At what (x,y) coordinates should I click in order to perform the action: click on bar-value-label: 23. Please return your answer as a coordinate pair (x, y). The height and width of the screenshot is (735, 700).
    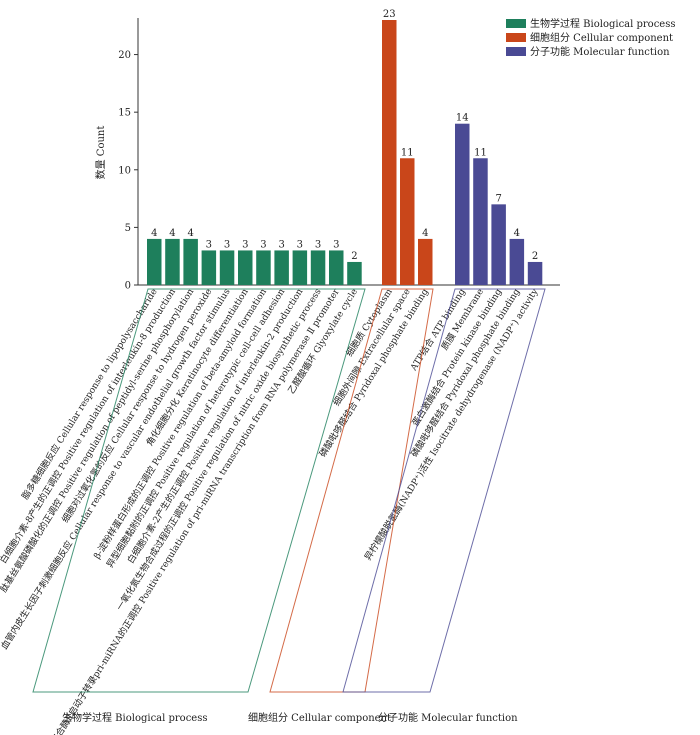
    Looking at the image, I should click on (389, 14).